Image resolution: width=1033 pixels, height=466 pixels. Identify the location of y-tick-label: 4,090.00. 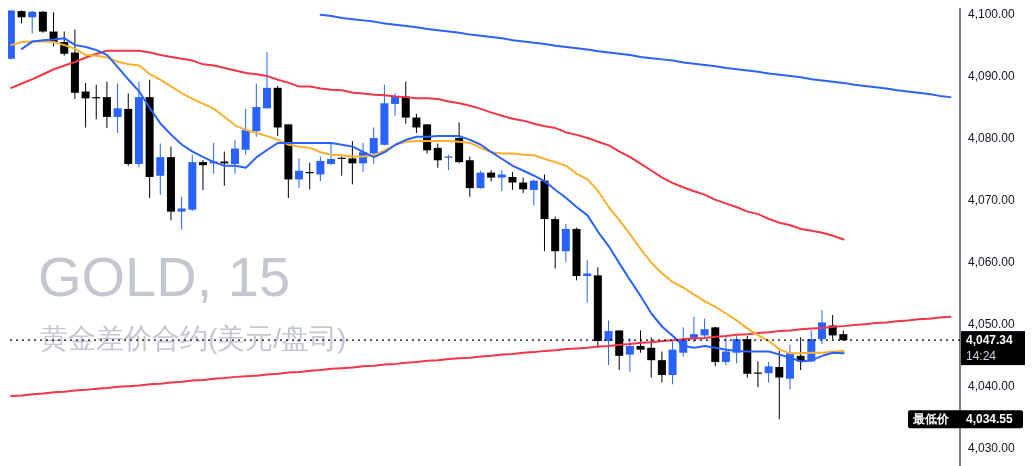
(992, 76).